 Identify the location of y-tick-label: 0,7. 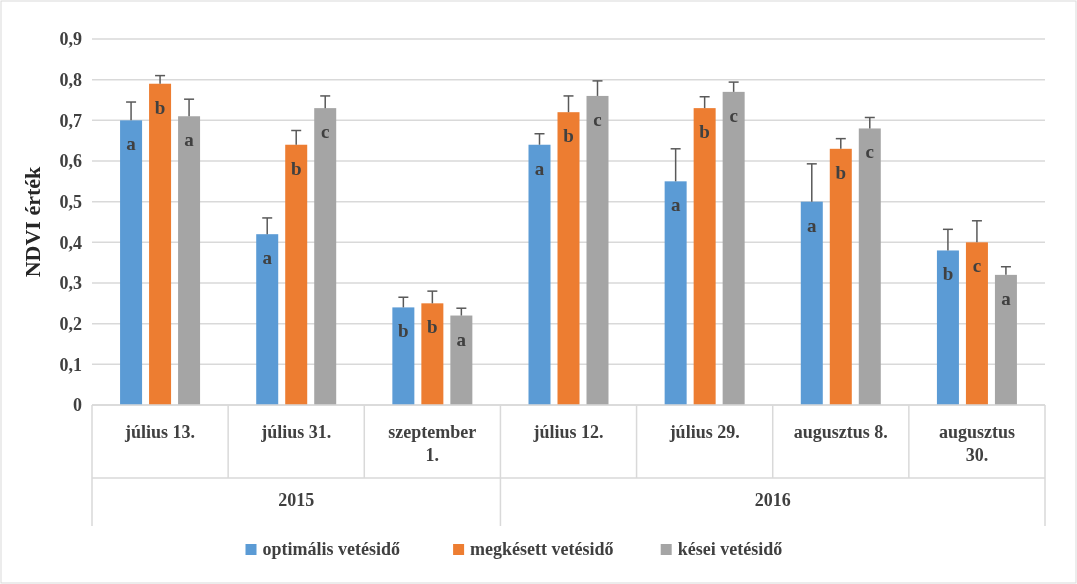
(70, 120).